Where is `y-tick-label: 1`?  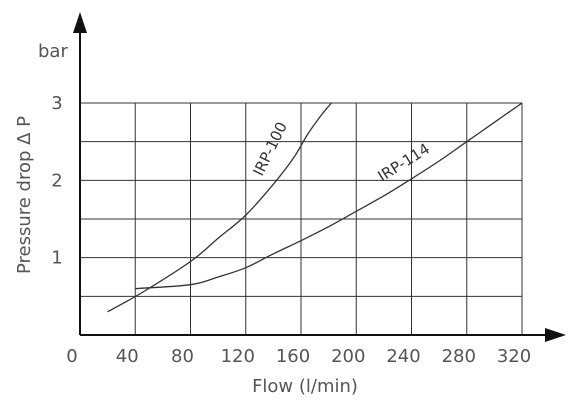
y-tick-label: 1 is located at coordinates (56, 258).